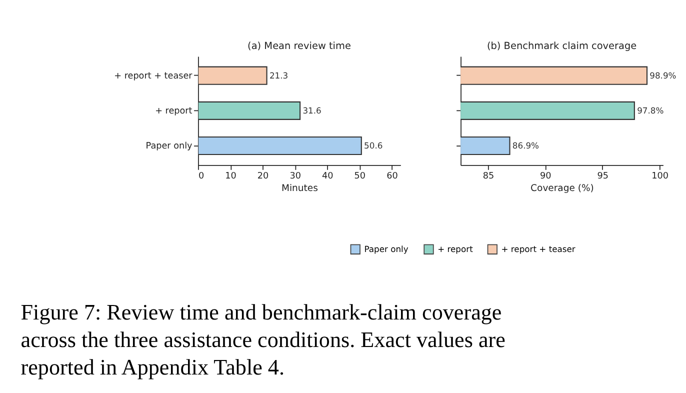 The image size is (686, 393). What do you see at coordinates (278, 75) in the screenshot?
I see `data-label: 21.3` at bounding box center [278, 75].